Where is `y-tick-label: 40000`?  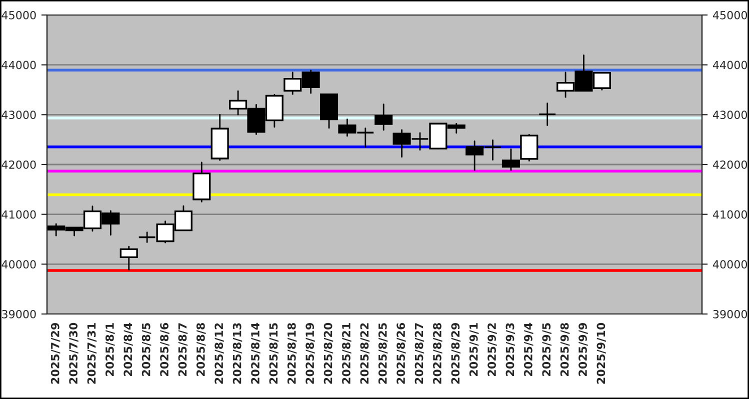 y-tick-label: 40000 is located at coordinates (19, 264).